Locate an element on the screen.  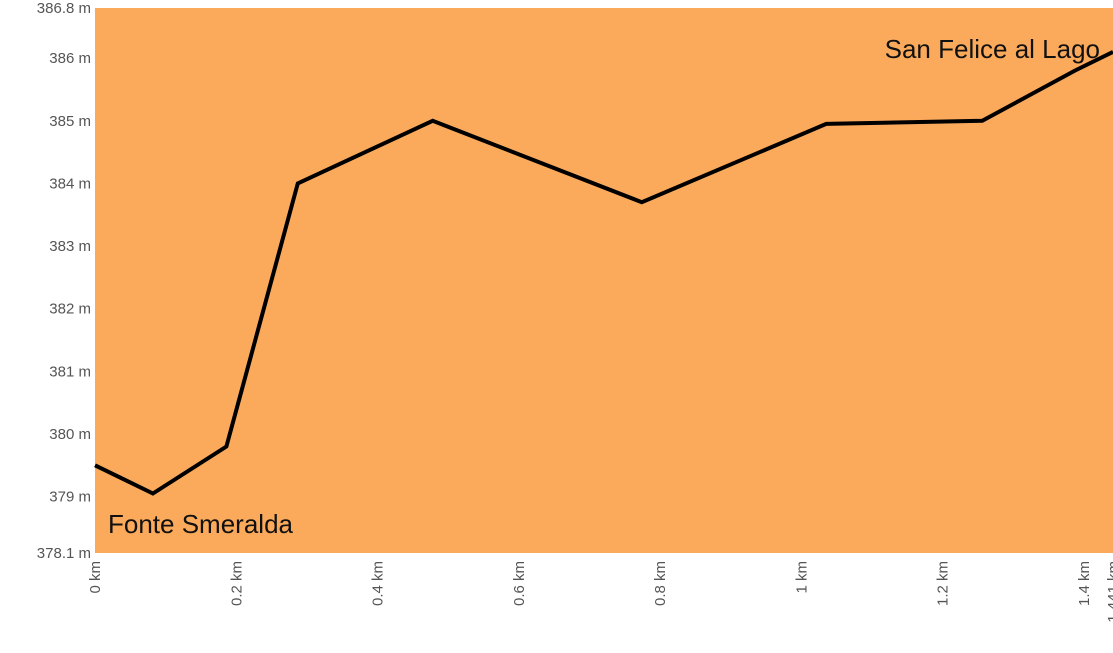
y-tick-label: 380 m is located at coordinates (70, 434).